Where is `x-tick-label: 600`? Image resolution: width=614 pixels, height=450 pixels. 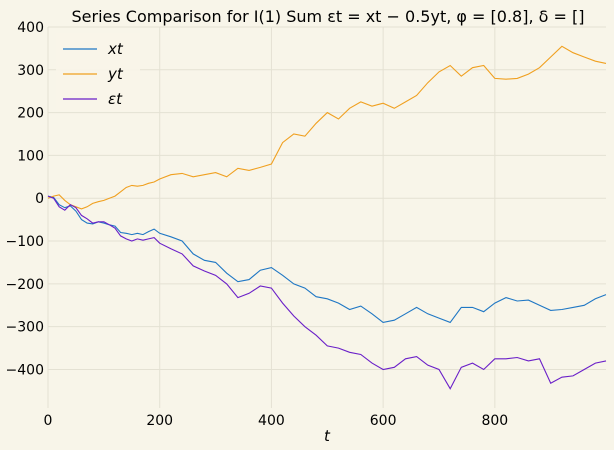
x-tick-label: 600 is located at coordinates (383, 421).